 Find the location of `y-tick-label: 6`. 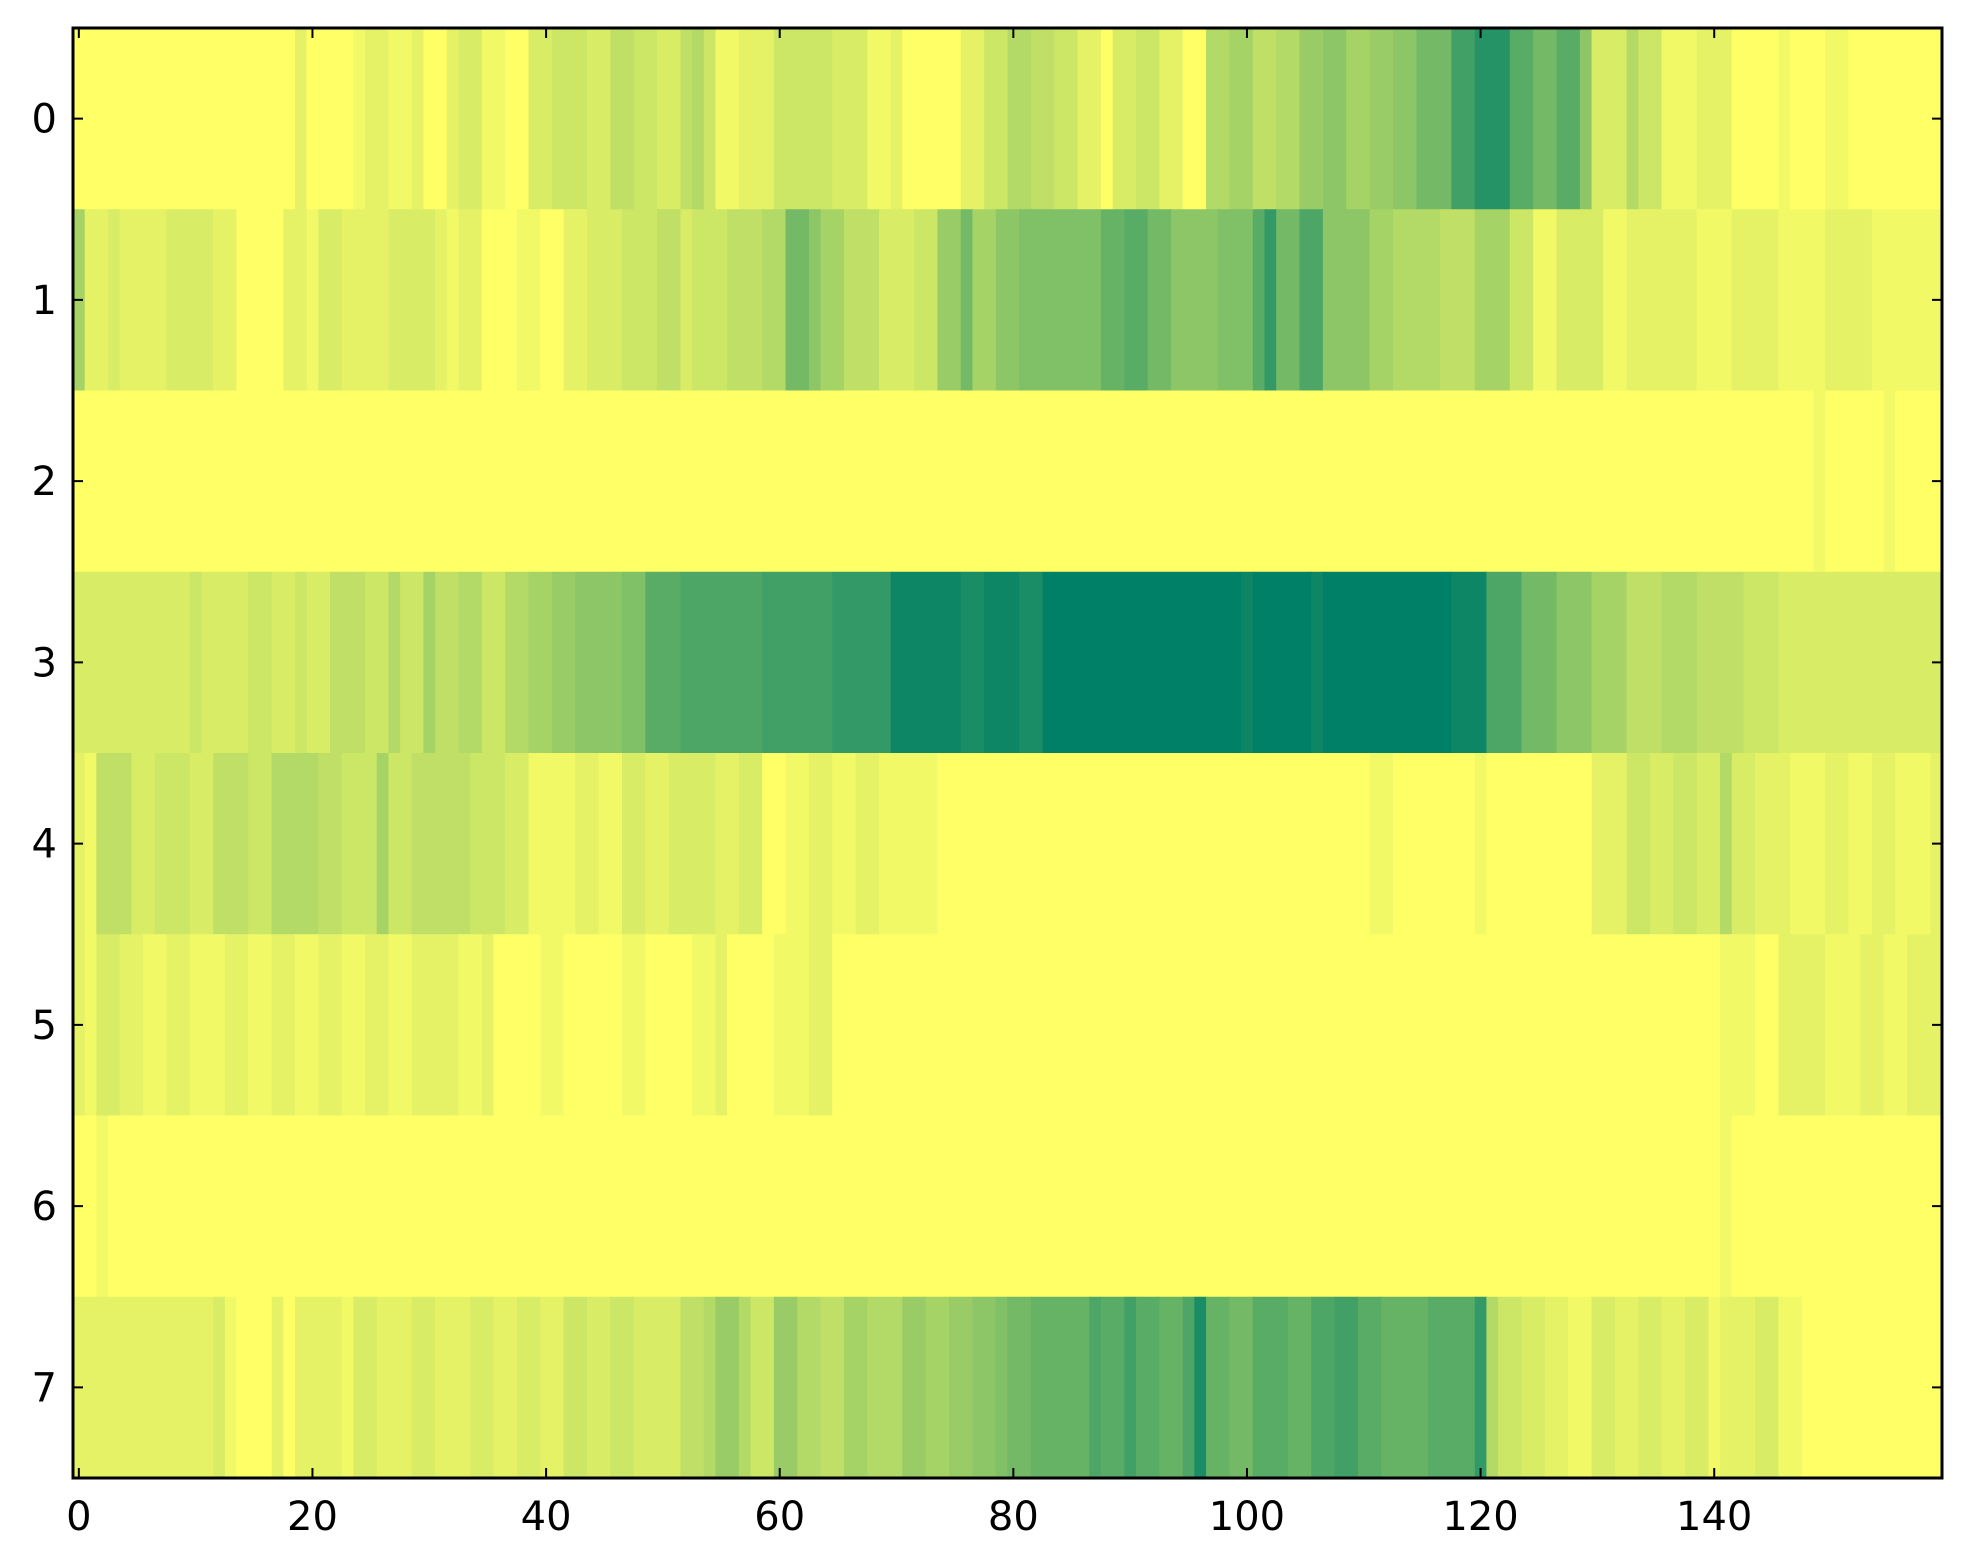

y-tick-label: 6 is located at coordinates (44, 1207).